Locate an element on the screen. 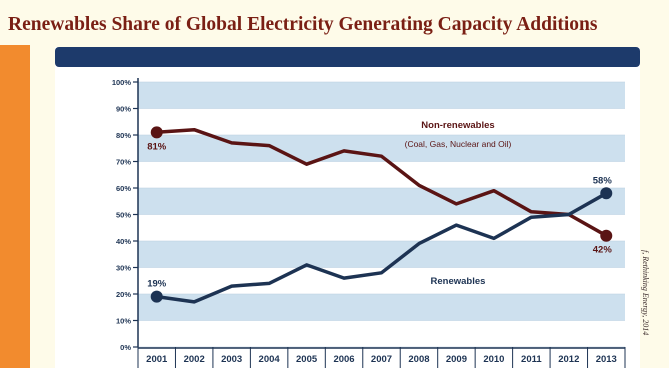 This screenshot has width=669, height=368. y-tick-label: 60% is located at coordinates (123, 188).